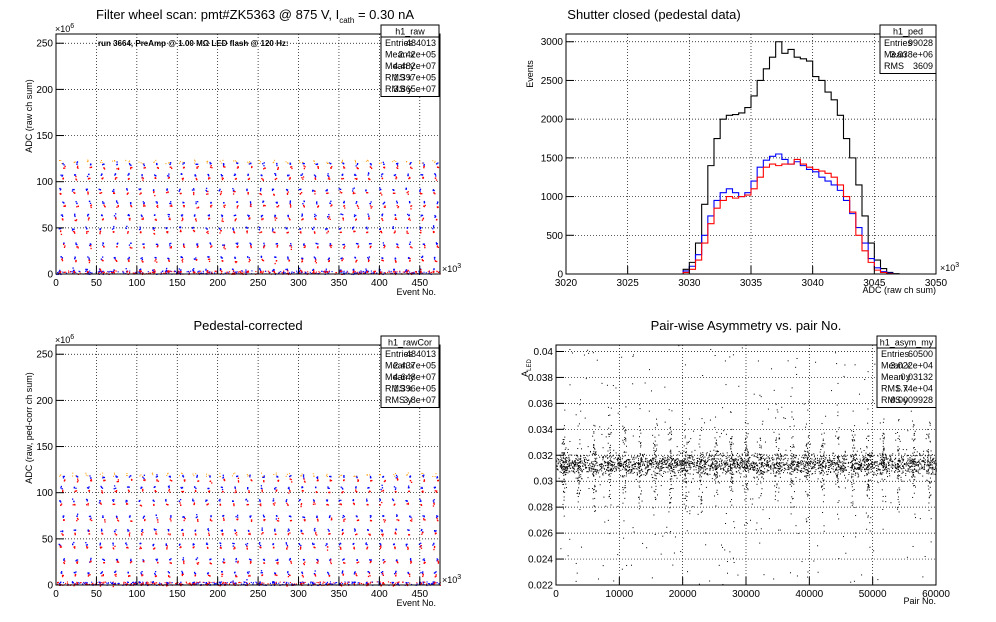 This screenshot has height=622, width=996. What do you see at coordinates (414, 366) in the screenshot?
I see `stats-row-value: 2.437e+05` at bounding box center [414, 366].